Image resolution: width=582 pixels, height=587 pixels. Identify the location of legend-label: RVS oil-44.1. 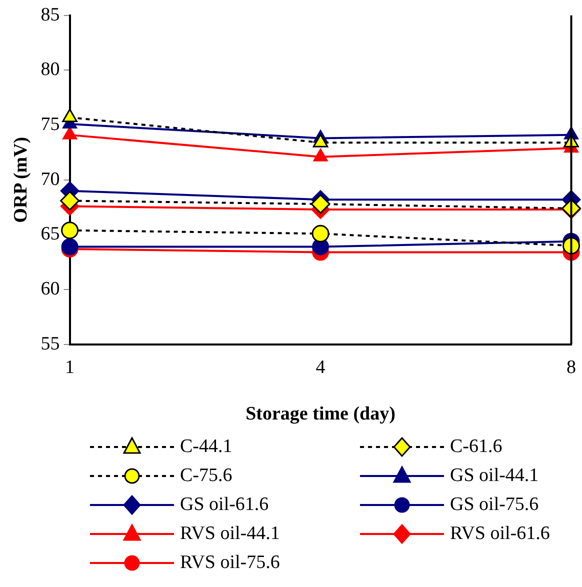
(230, 533).